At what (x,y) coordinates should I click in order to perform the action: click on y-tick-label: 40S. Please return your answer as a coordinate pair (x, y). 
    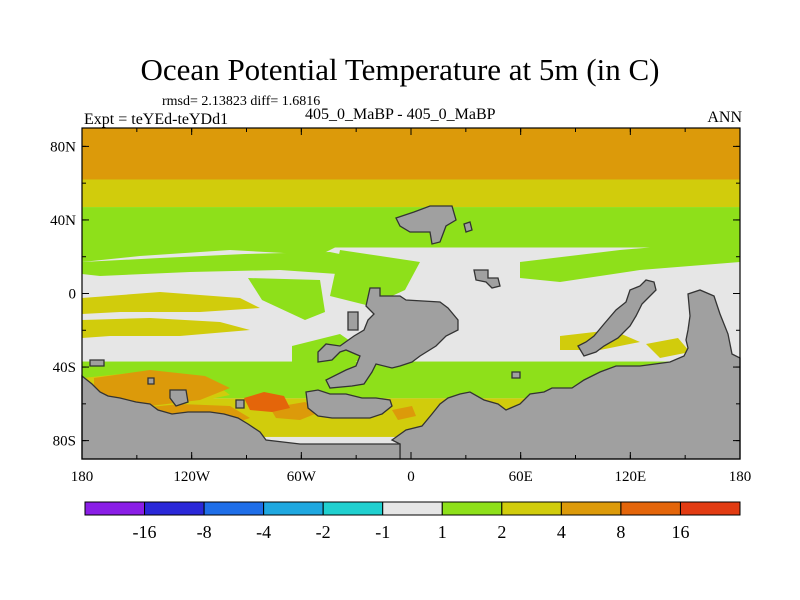
    Looking at the image, I should click on (64, 368).